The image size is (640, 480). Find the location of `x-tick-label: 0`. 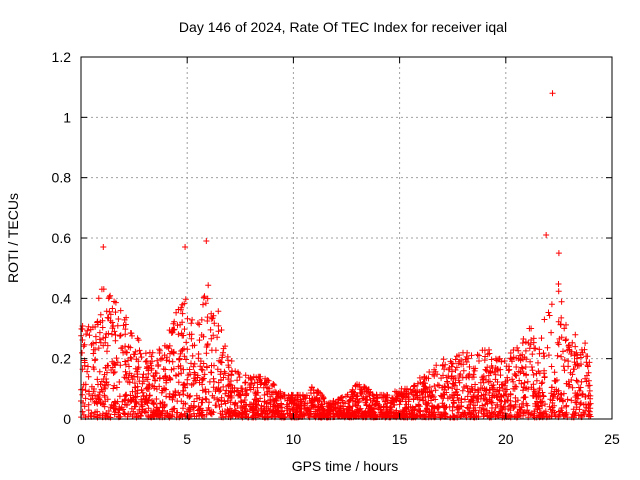

x-tick-label: 0 is located at coordinates (81, 439).